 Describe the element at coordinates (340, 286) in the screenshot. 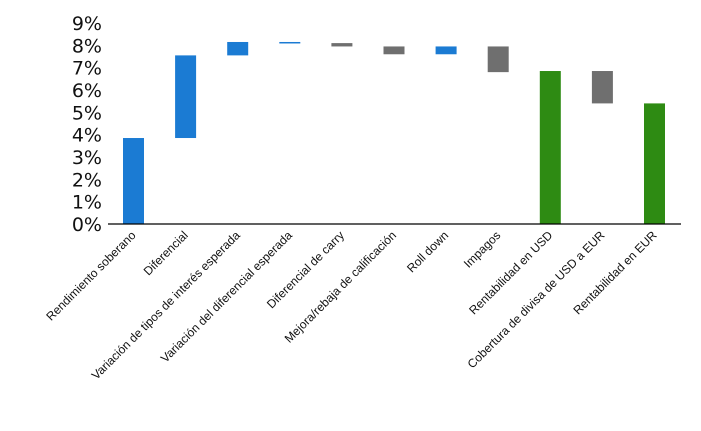

I see `x-tick-label: Mejora/rebaja de calificación` at that location.